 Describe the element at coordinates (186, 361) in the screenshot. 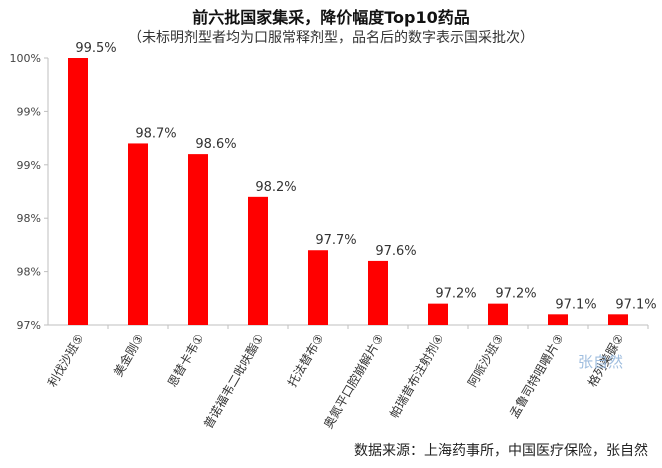

I see `category-label: 恩替卡韦①` at that location.